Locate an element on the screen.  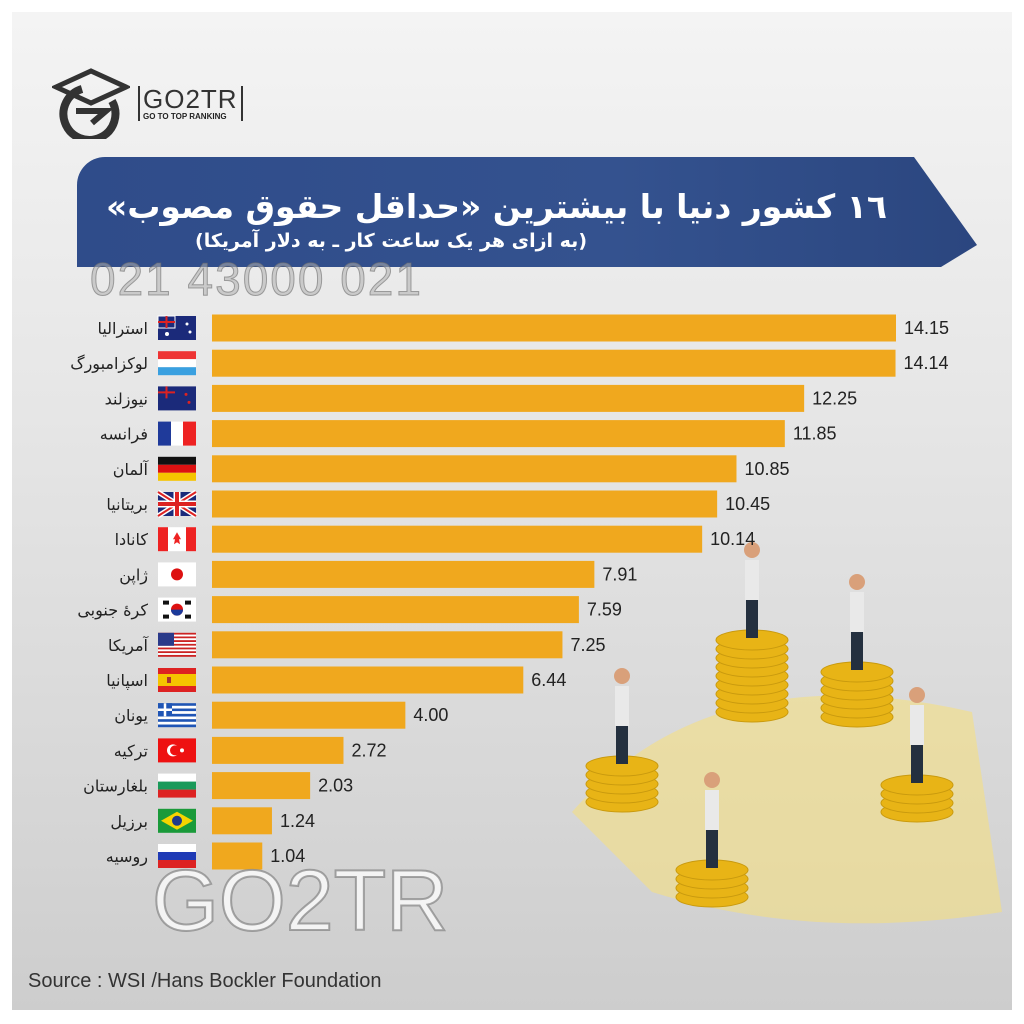
category-label: روسیه is located at coordinates (127, 857).